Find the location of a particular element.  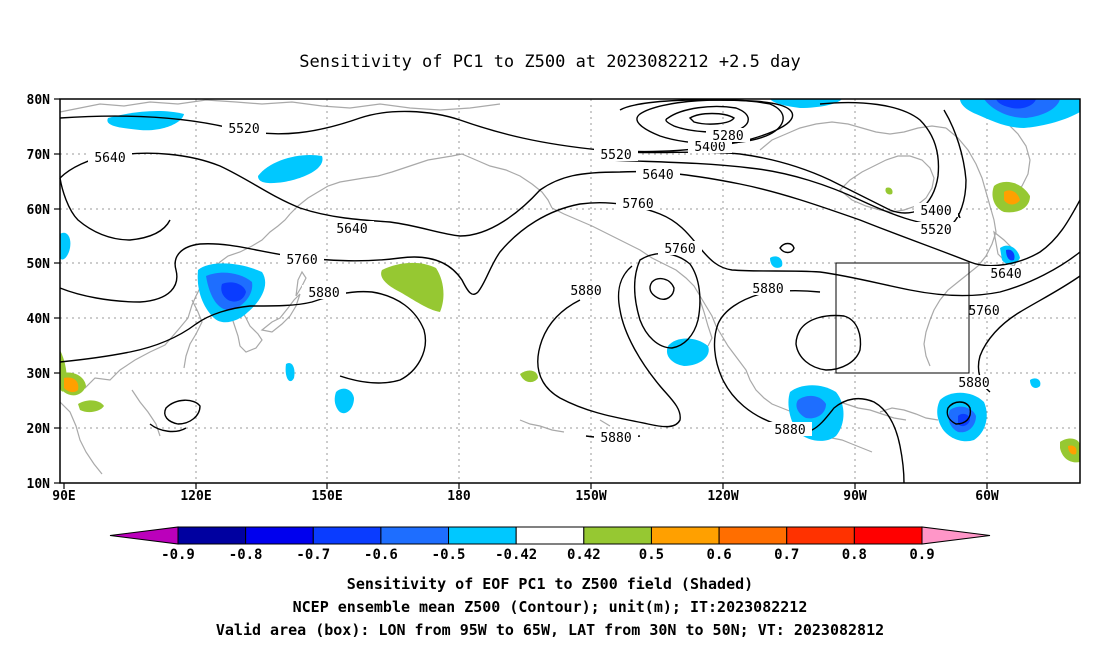

colorbar-tick-label: -0.5 is located at coordinates (449, 555).